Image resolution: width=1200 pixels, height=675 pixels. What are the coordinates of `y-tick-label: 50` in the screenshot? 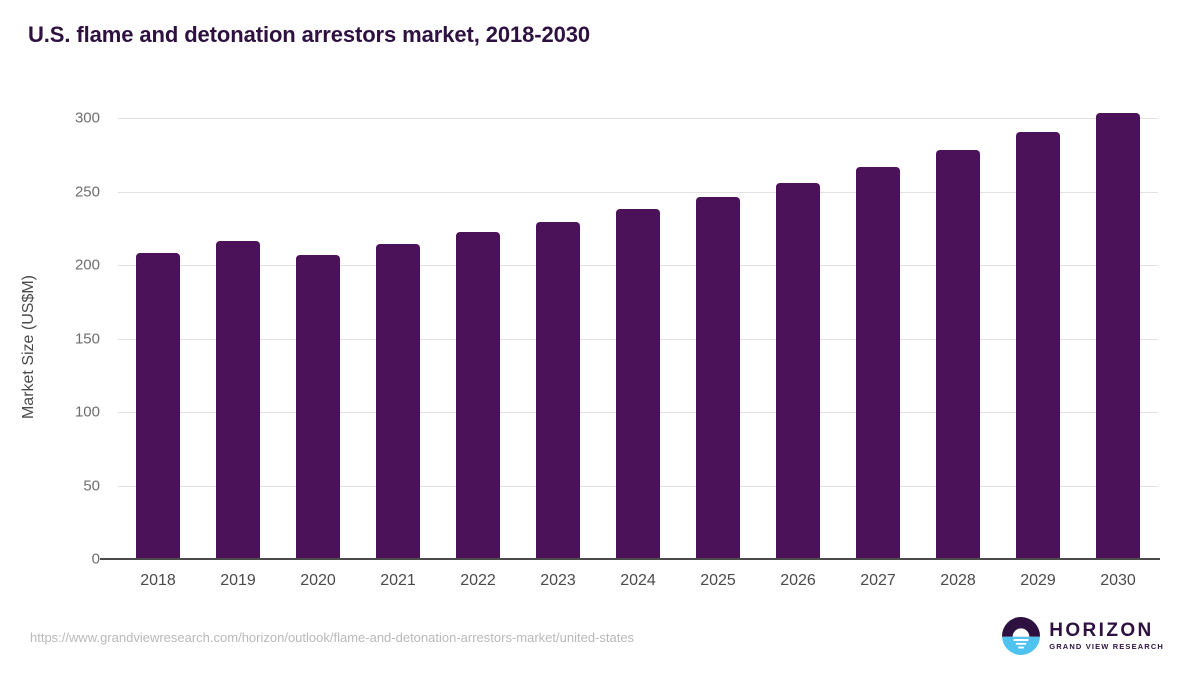 It's located at (91, 485).